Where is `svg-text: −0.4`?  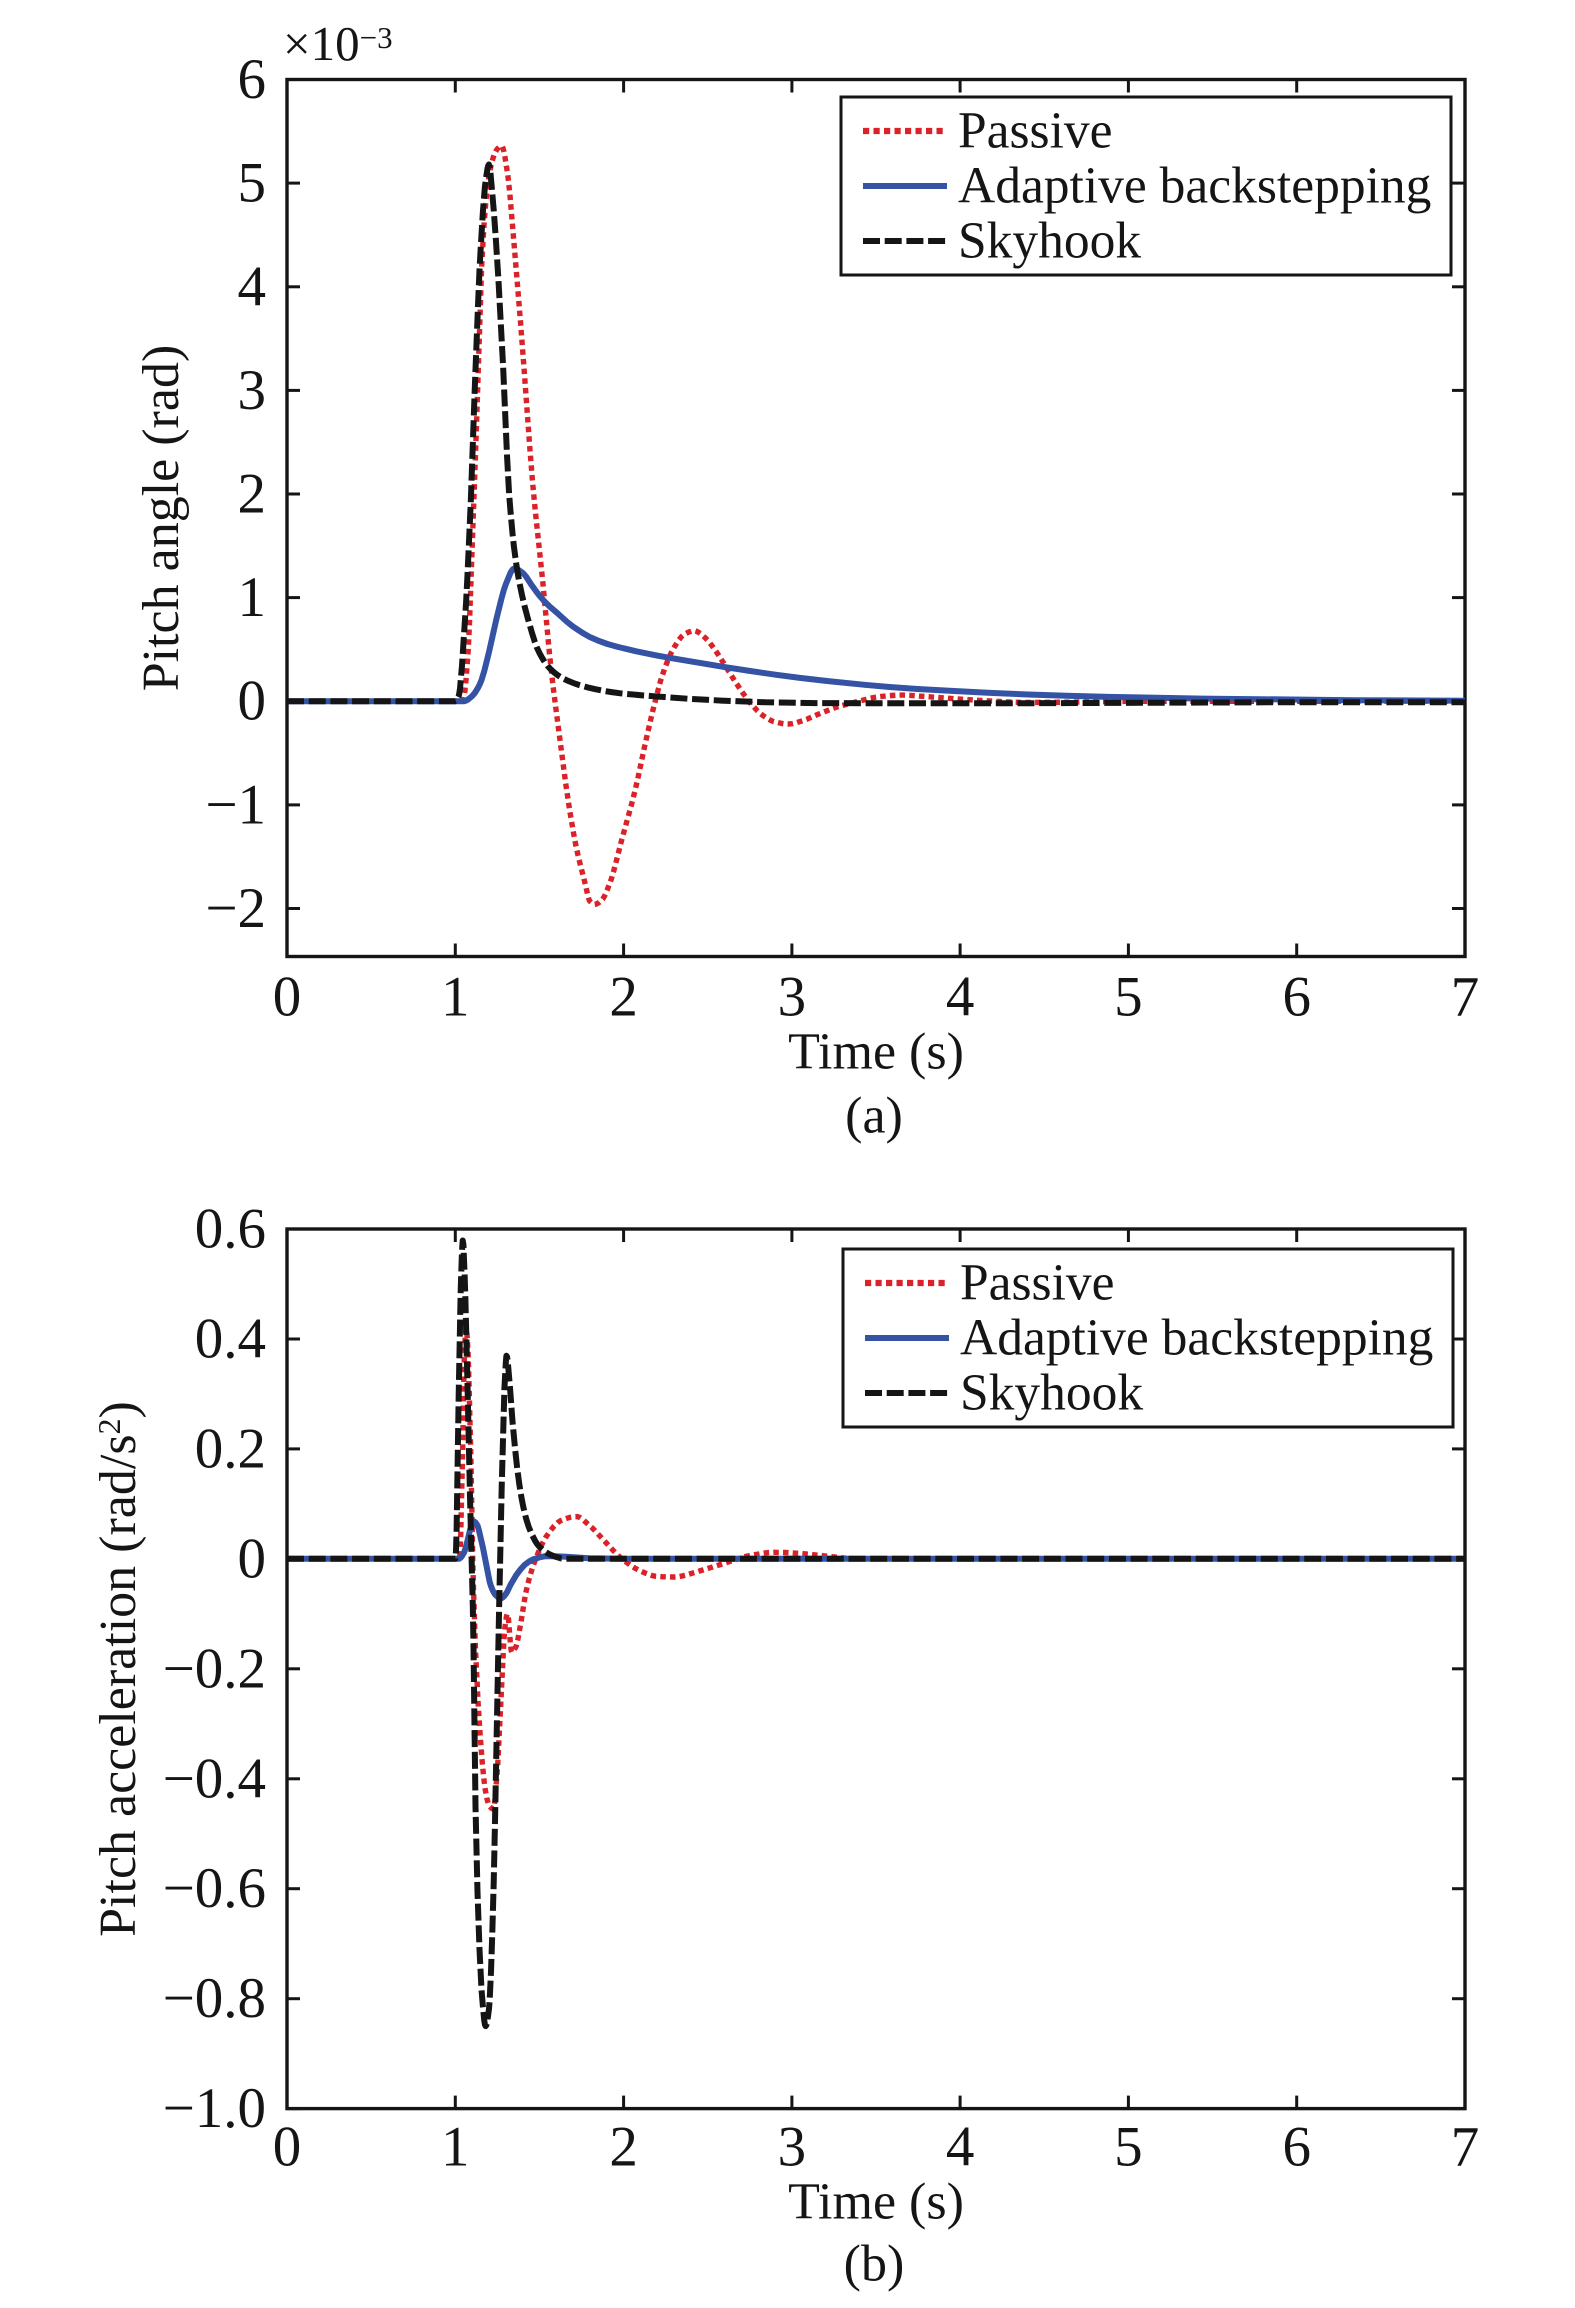
svg-text: −0.4 is located at coordinates (214, 1778).